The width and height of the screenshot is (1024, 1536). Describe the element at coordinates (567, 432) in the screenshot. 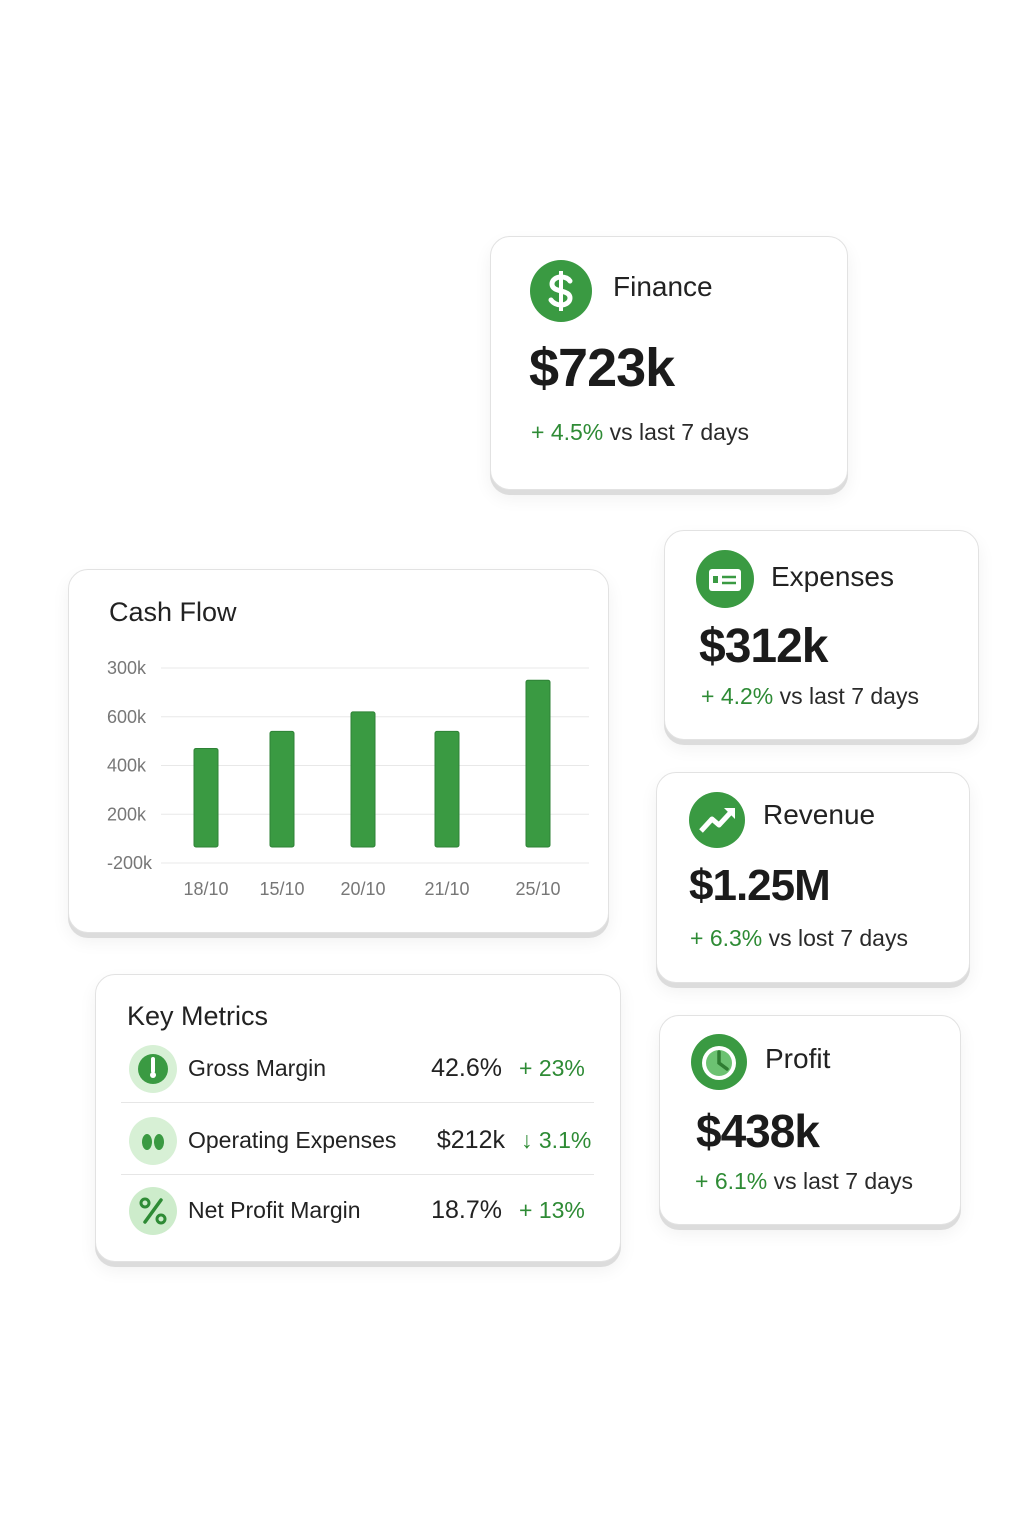

I see `kpi-change: + 4.5%` at that location.